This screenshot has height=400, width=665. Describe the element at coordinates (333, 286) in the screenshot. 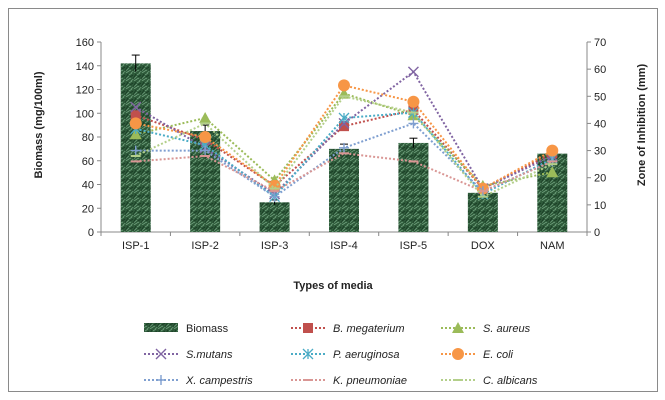

I see `x-axis-label: Types of media` at that location.